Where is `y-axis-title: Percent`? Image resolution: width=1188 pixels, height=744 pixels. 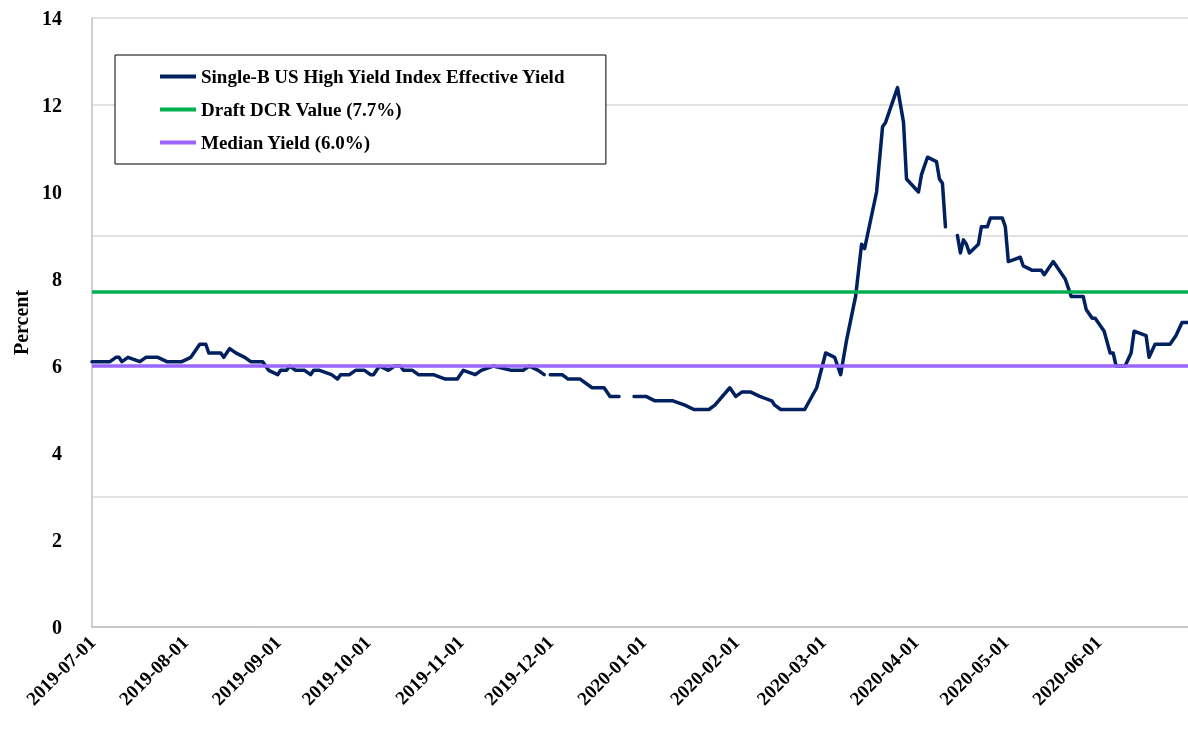
y-axis-title: Percent is located at coordinates (21, 322).